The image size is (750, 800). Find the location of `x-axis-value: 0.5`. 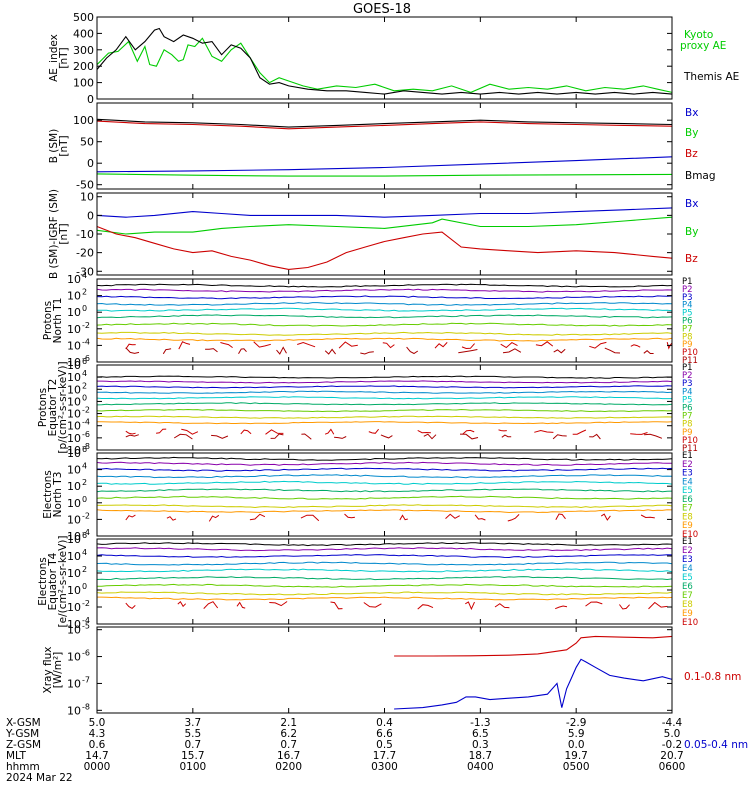

x-axis-value: 0.5 is located at coordinates (384, 745).